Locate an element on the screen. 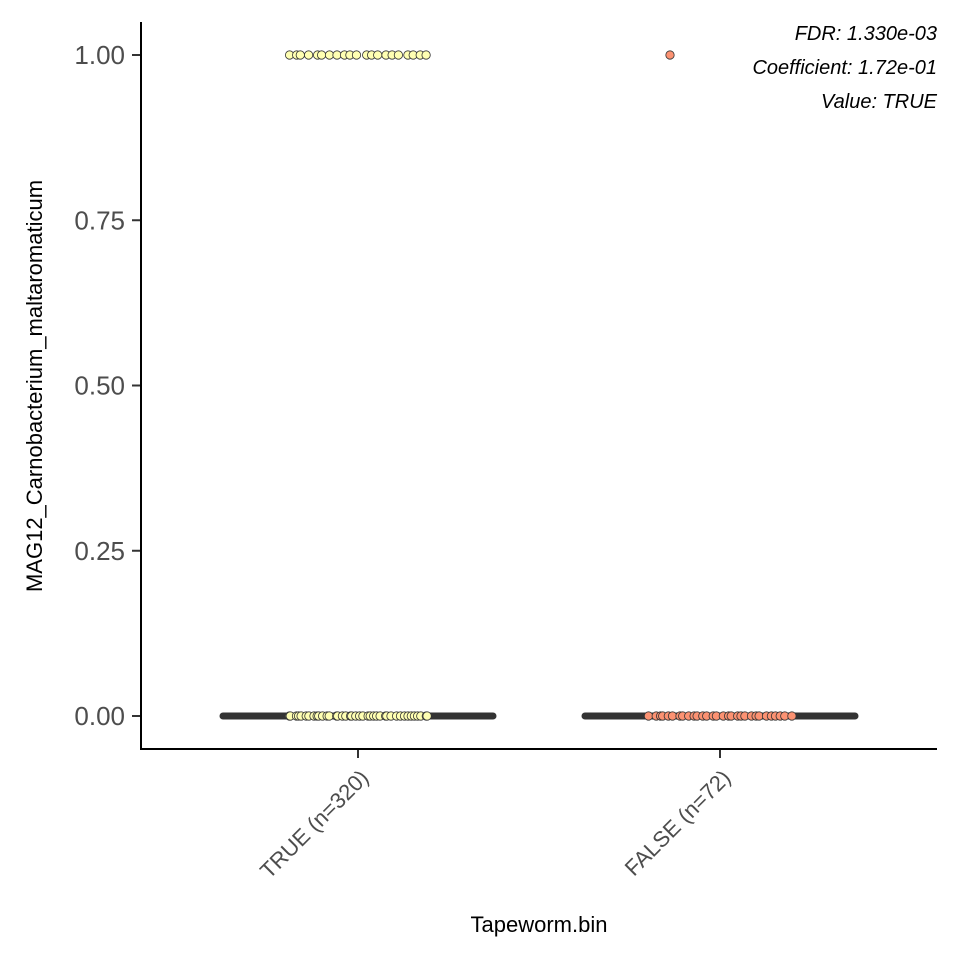 The width and height of the screenshot is (960, 960). y-axis-ticks: 0.00 0.25 0.50 0.75 1.00 is located at coordinates (107, 385).